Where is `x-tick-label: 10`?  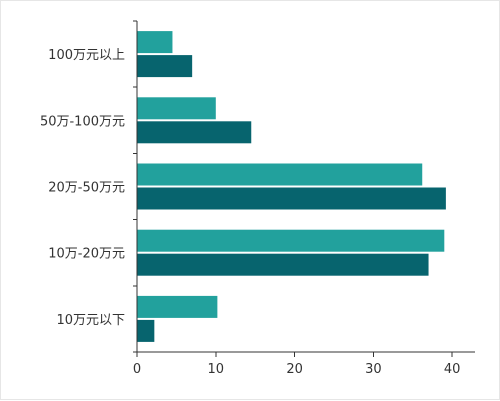
x-tick-label: 10 is located at coordinates (216, 369).